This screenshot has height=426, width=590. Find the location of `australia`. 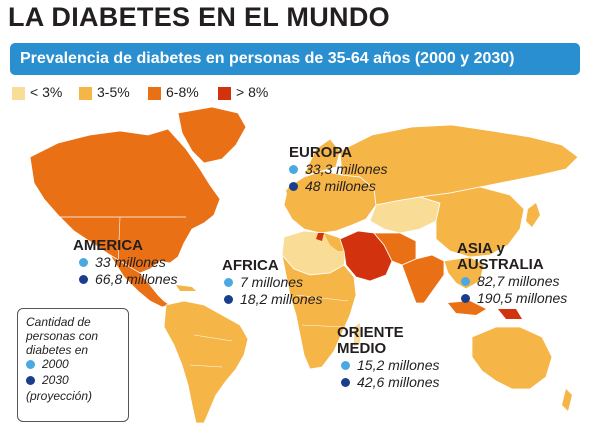

australia is located at coordinates (512, 358).